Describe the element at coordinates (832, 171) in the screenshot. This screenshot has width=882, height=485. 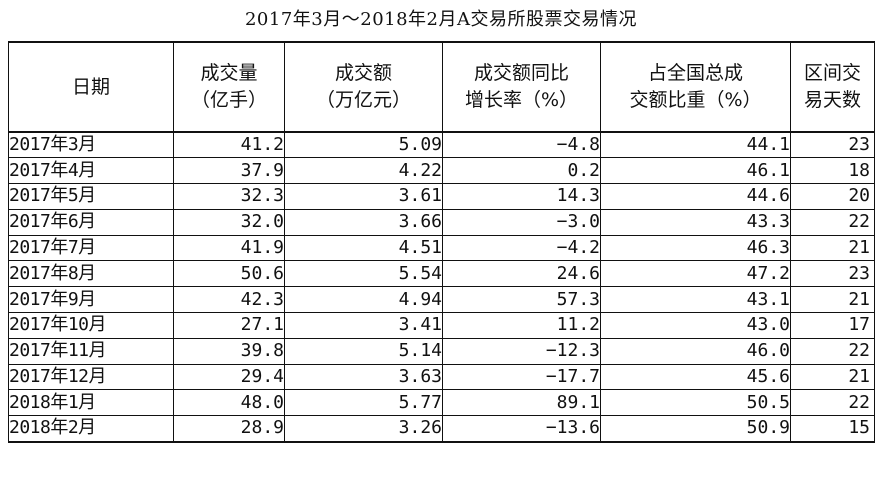
I see `trading-days-cell: 18` at that location.